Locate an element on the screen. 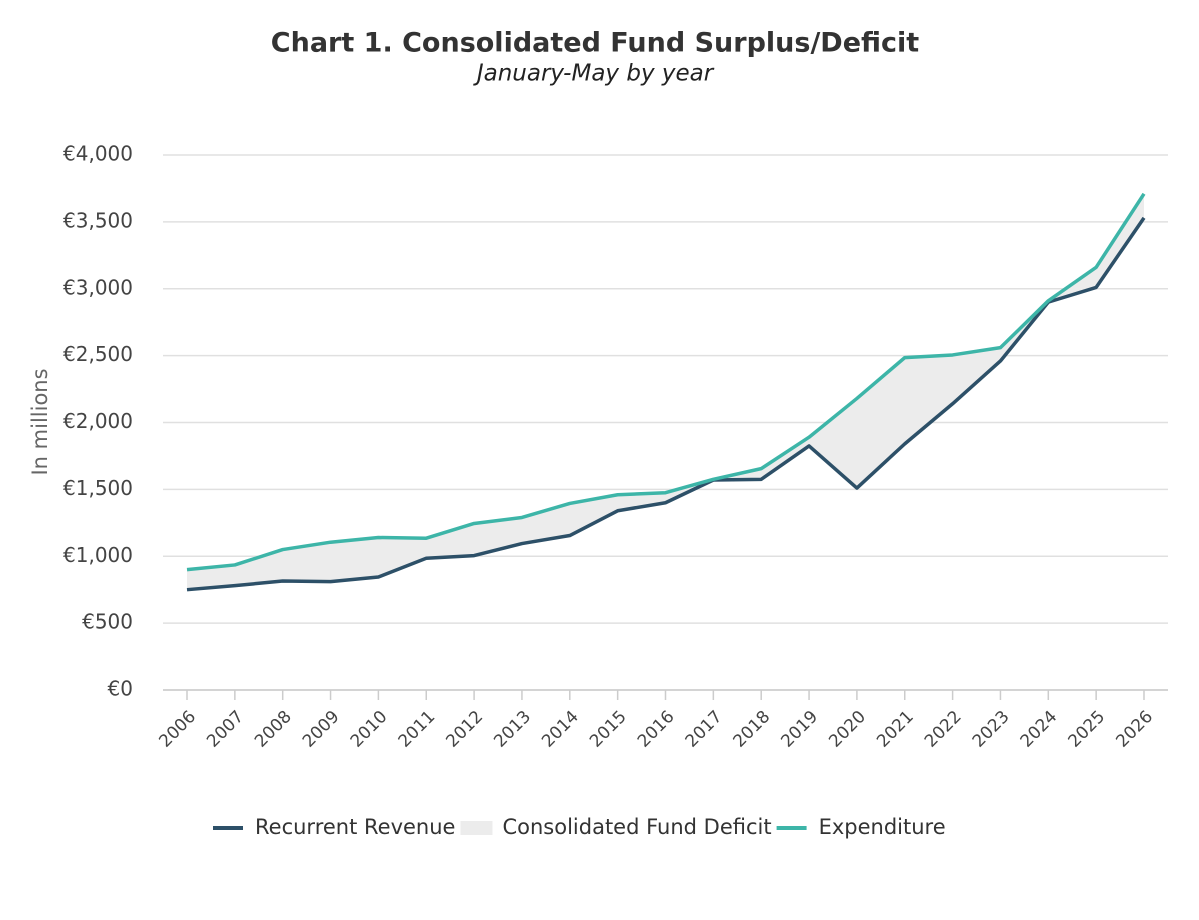 The width and height of the screenshot is (1199, 920). x-tick-label: 2023 is located at coordinates (991, 729).